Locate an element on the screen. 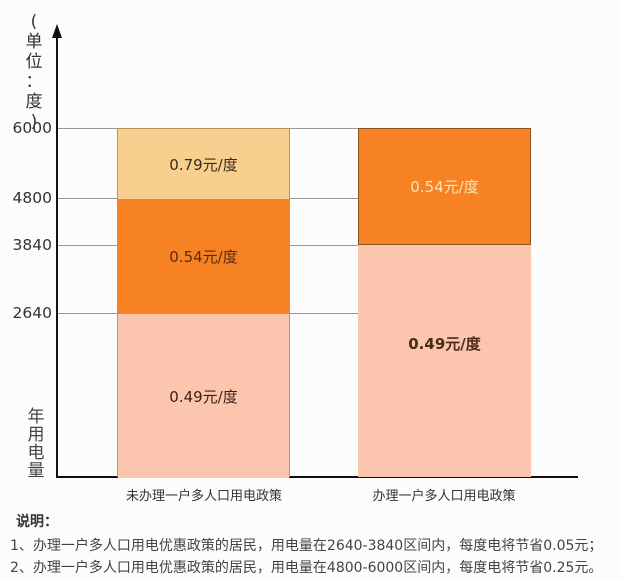 This screenshot has height=579, width=622. y-axis-label: 年 用 电 量 is located at coordinates (36, 444).